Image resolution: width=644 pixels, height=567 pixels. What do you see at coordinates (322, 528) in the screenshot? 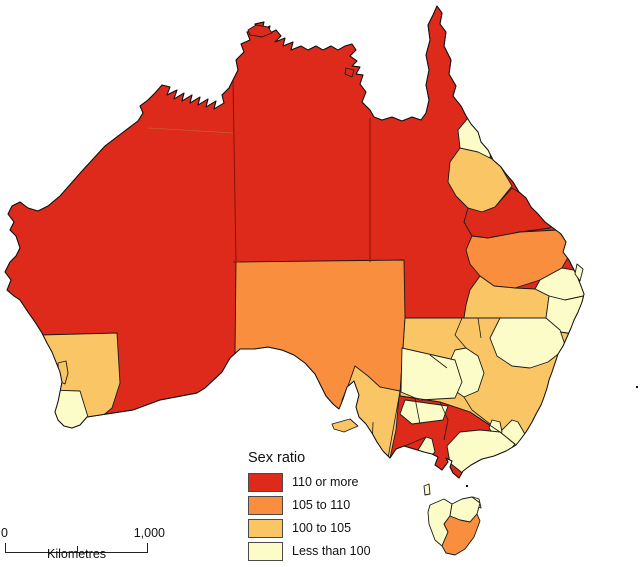
I see `legend-label: 100 to 105` at bounding box center [322, 528].